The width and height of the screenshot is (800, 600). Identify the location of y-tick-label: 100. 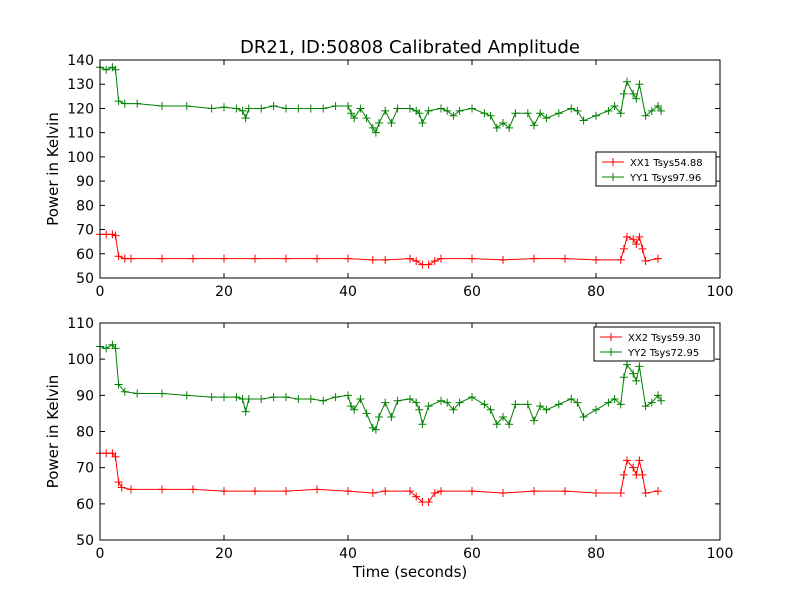
(80, 360).